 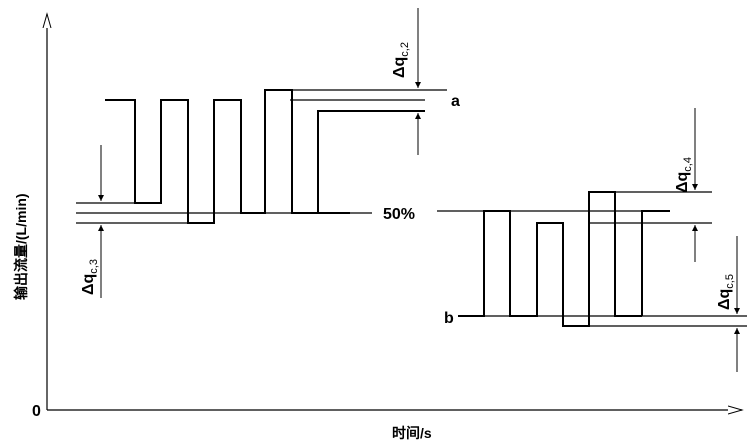 I want to click on dq-c3-symbol: Δq, so click(x=88, y=284).